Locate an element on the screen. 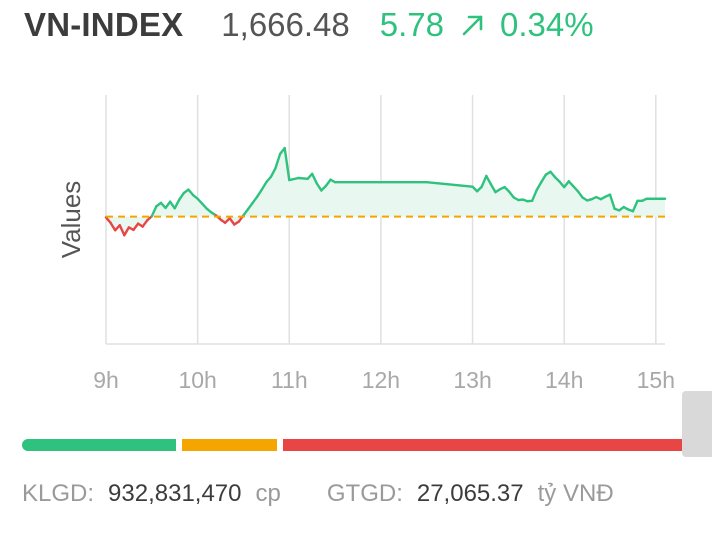 This screenshot has height=544, width=712. change-value: 5.78 is located at coordinates (411, 24).